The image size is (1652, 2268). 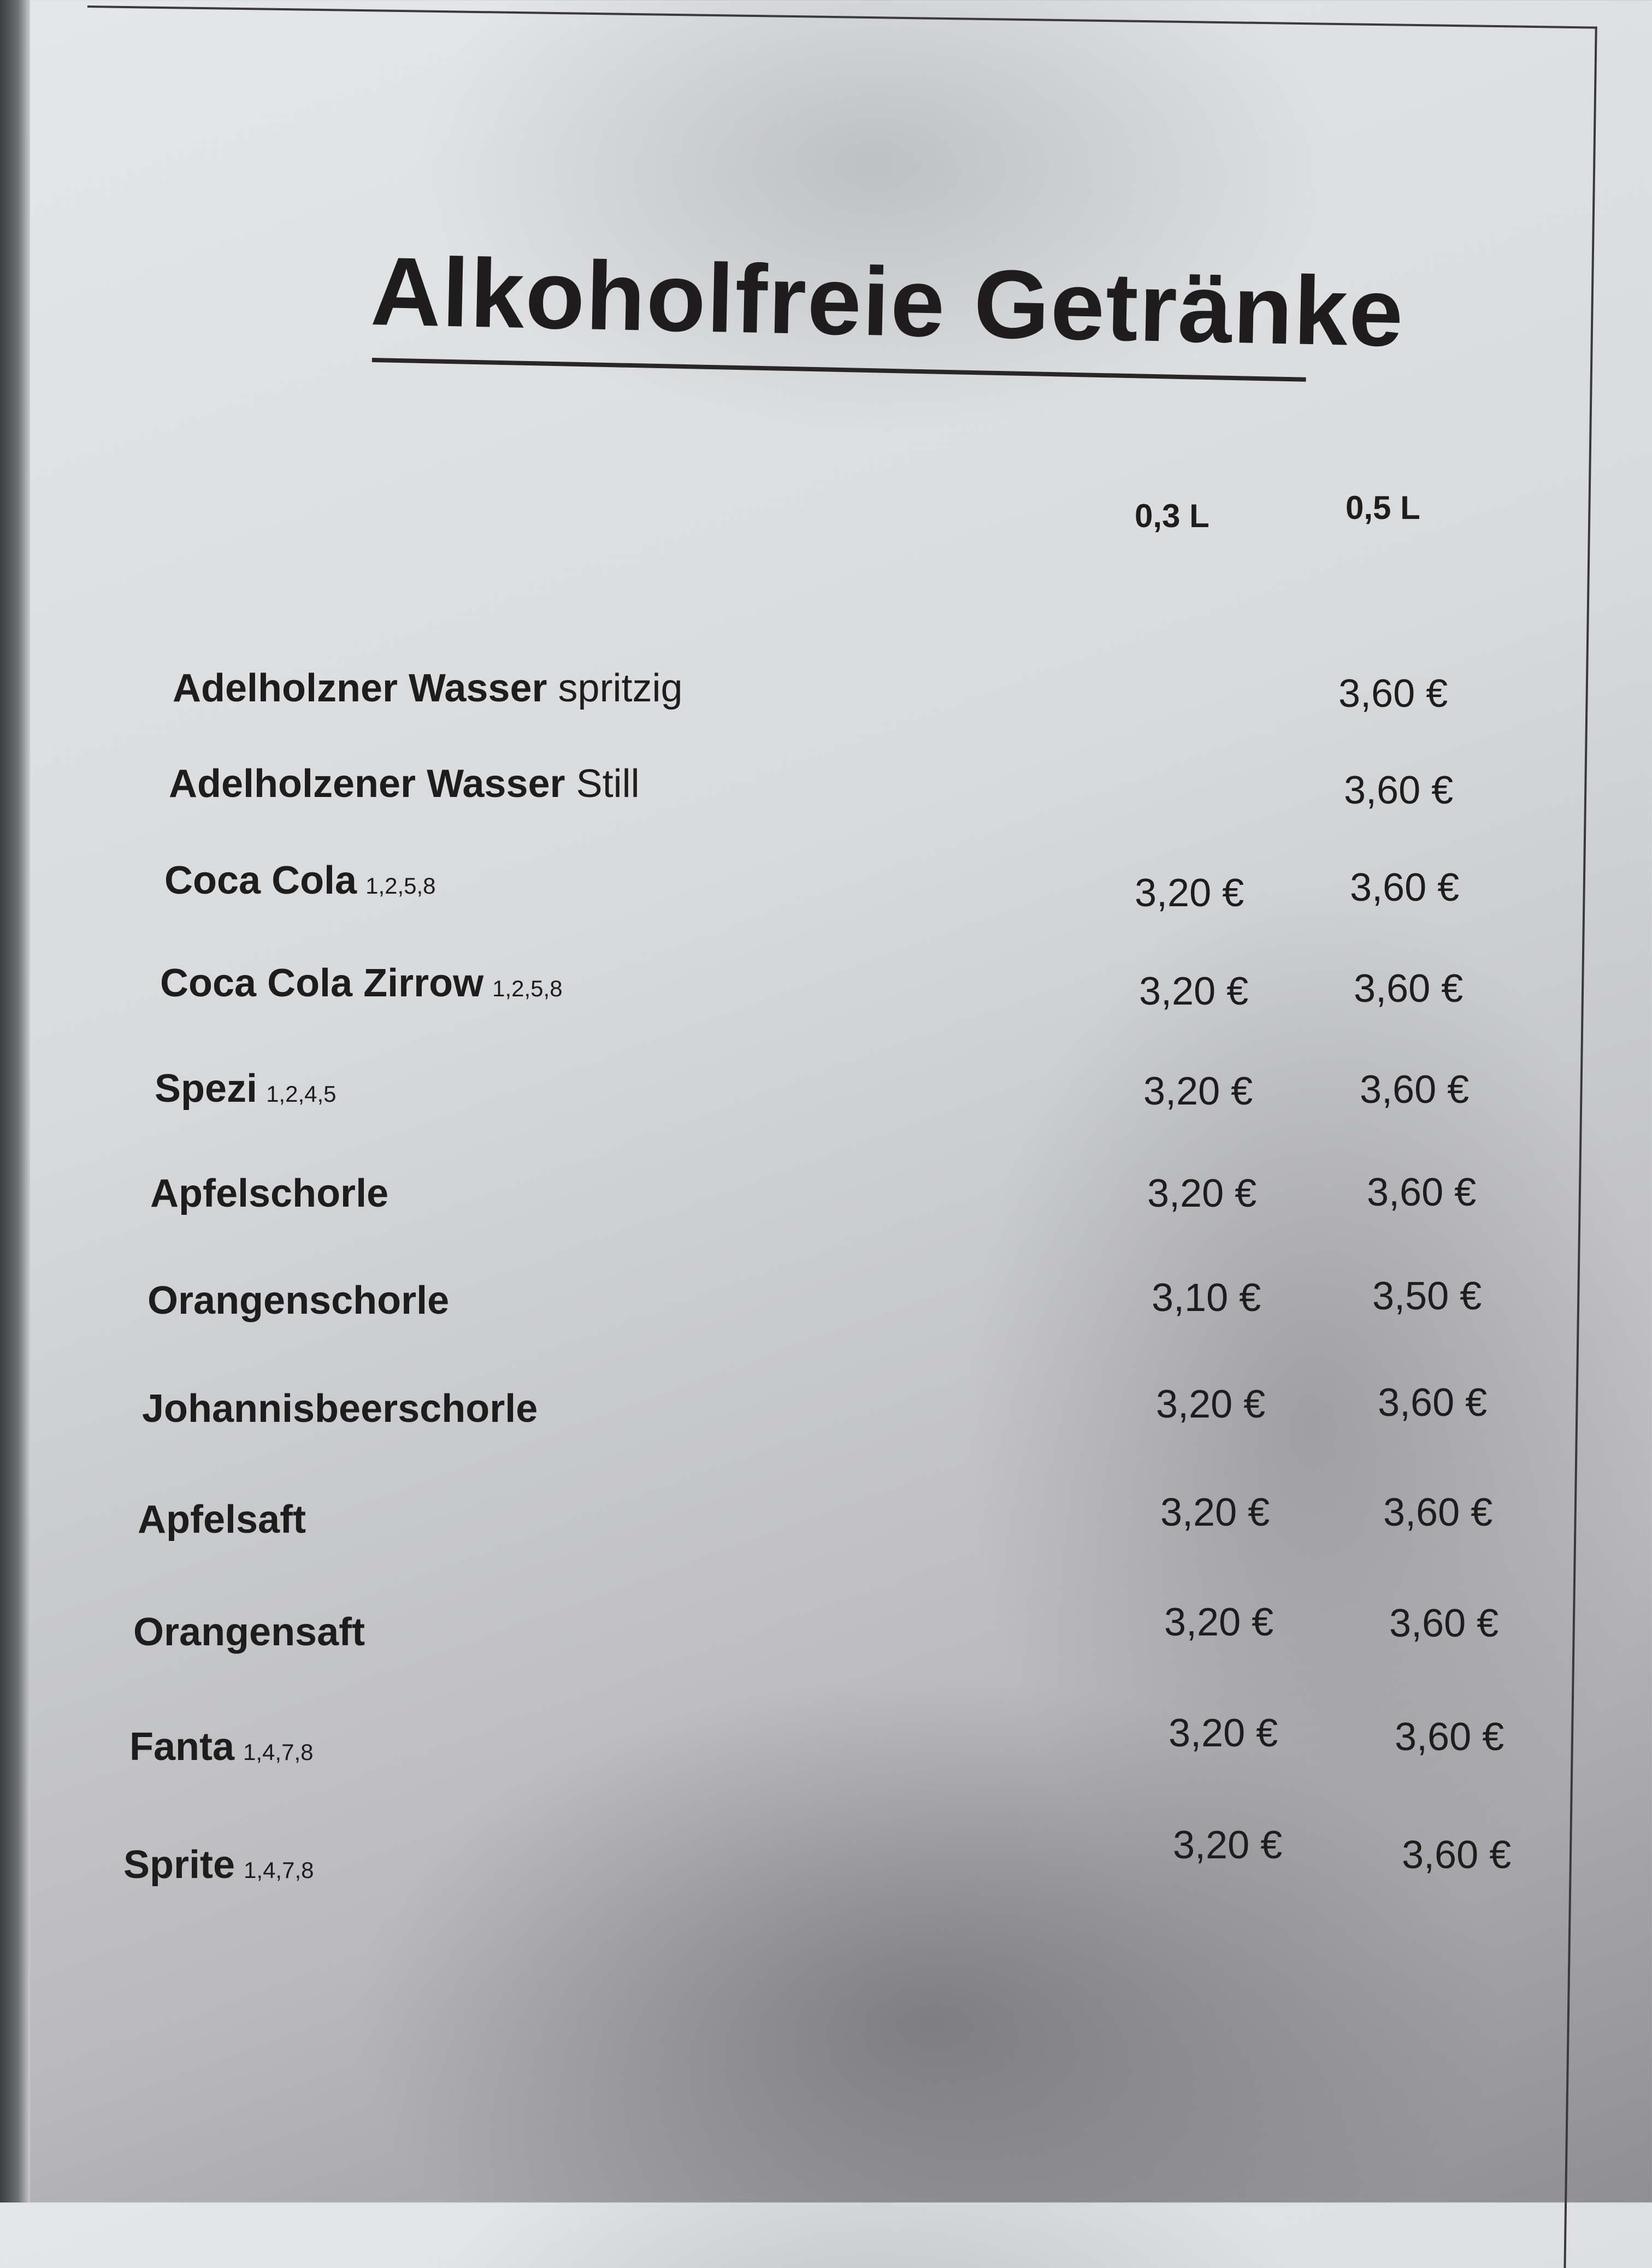 I want to click on allergen-codes: 1,2,4,5, so click(x=301, y=1094).